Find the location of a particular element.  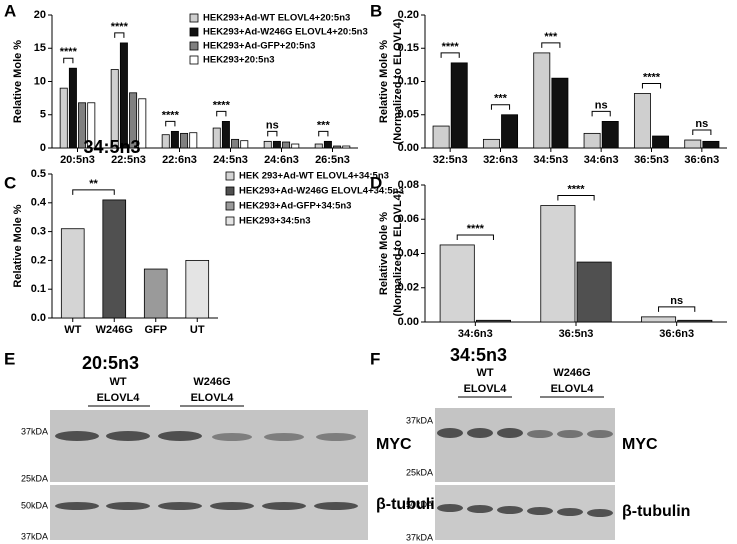

bands is located at coordinates (525, 472).